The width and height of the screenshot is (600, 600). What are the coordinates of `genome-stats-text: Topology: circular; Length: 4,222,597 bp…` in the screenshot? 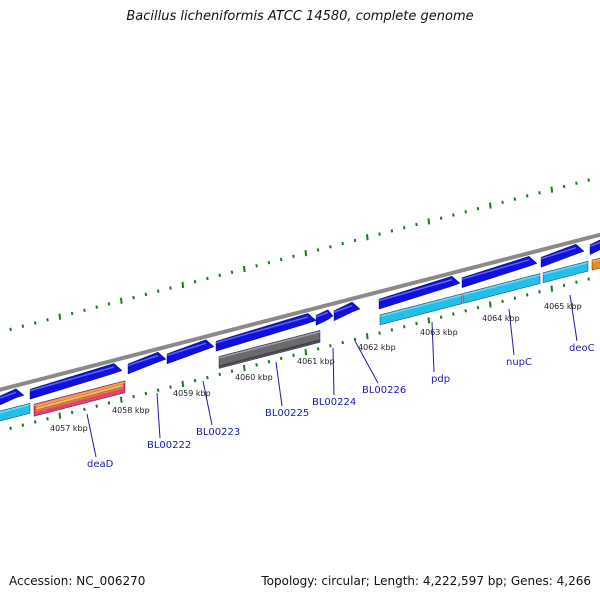 It's located at (426, 581).